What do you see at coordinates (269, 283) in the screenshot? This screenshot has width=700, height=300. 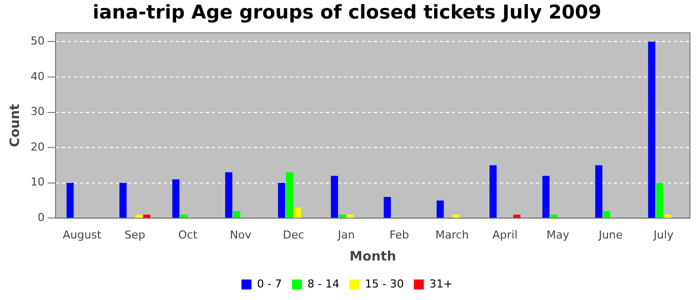 I see `legend-label: 0 - 7` at bounding box center [269, 283].